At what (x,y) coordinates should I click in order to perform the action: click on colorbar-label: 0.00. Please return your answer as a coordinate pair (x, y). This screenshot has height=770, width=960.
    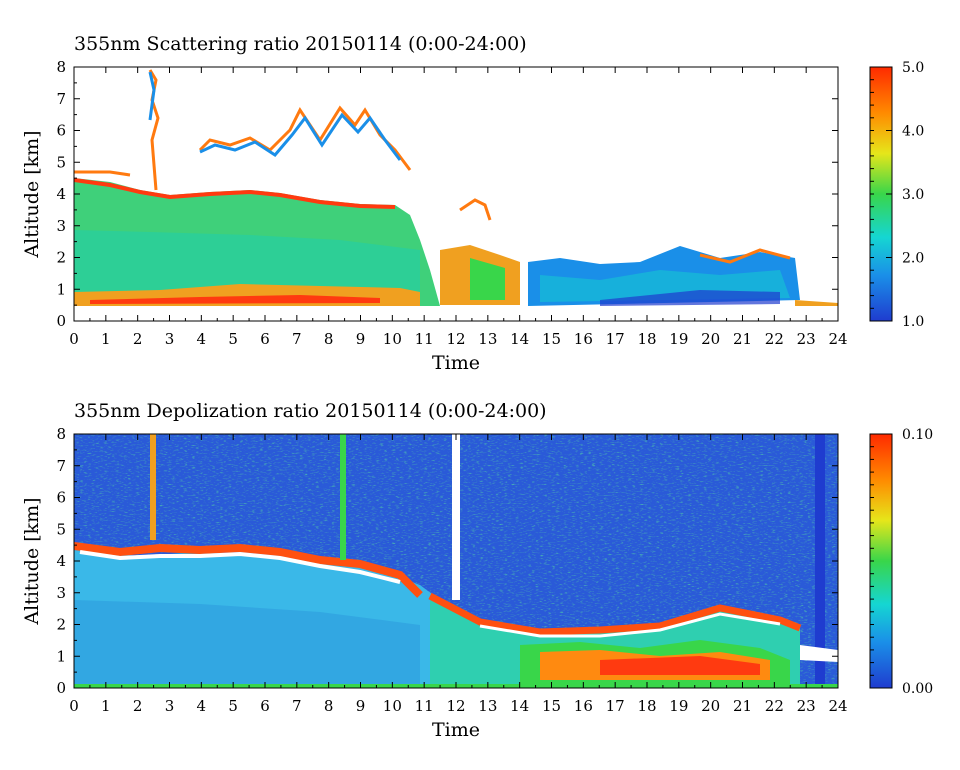
    Looking at the image, I should click on (917, 689).